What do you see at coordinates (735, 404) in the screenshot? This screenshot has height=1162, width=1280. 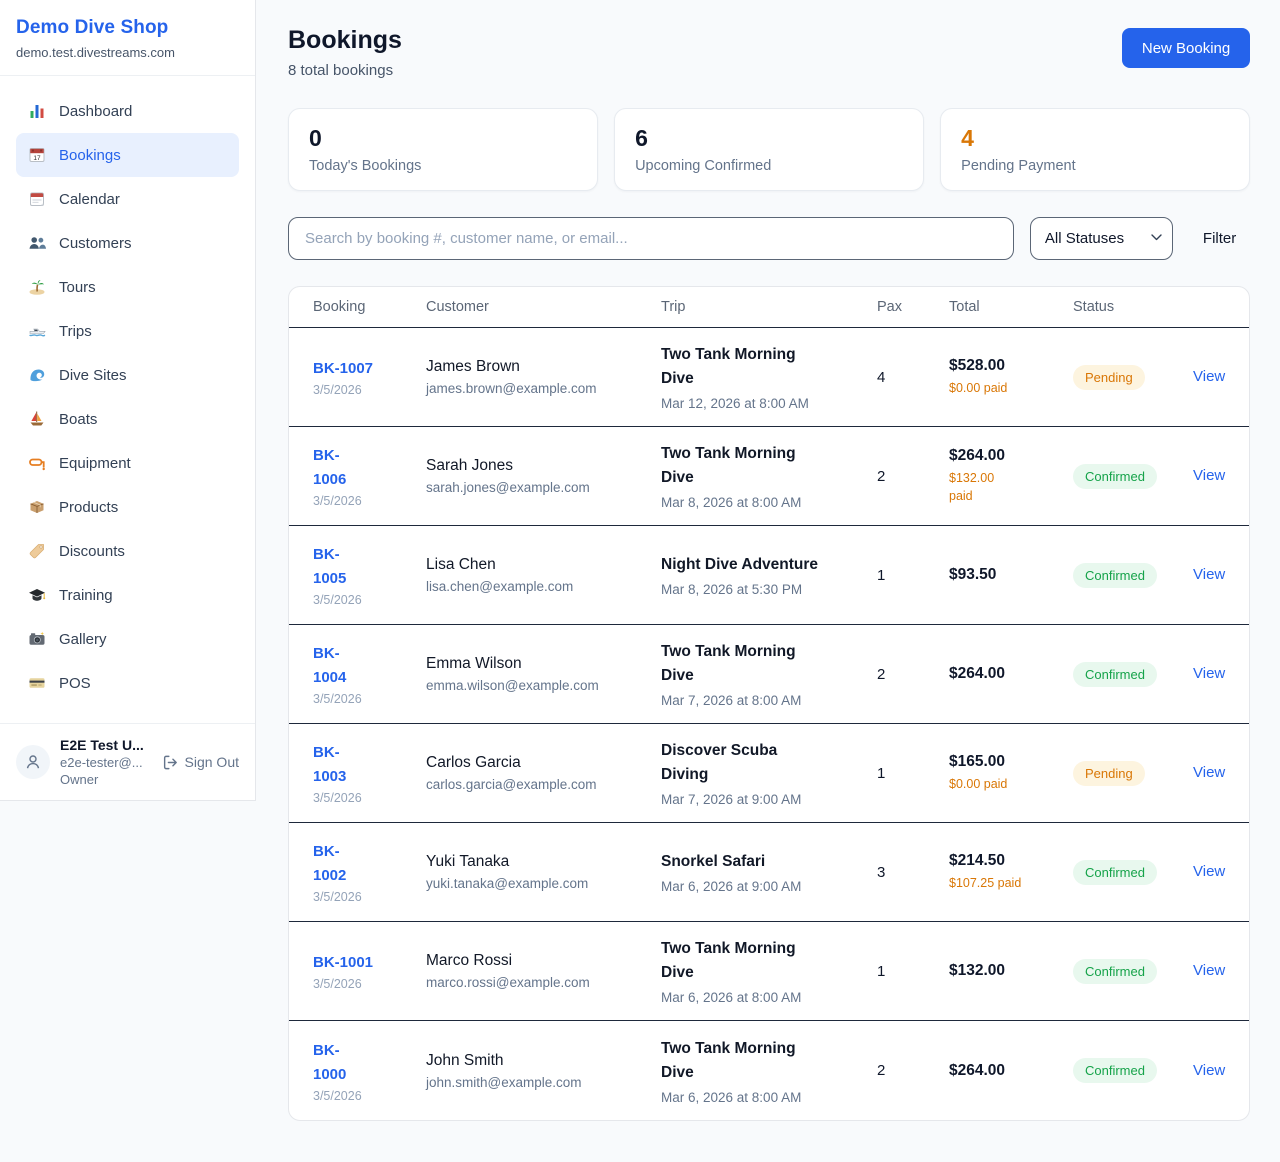 I see `trip-datetime: Mar 12, 2026 at 8:00 AM` at bounding box center [735, 404].